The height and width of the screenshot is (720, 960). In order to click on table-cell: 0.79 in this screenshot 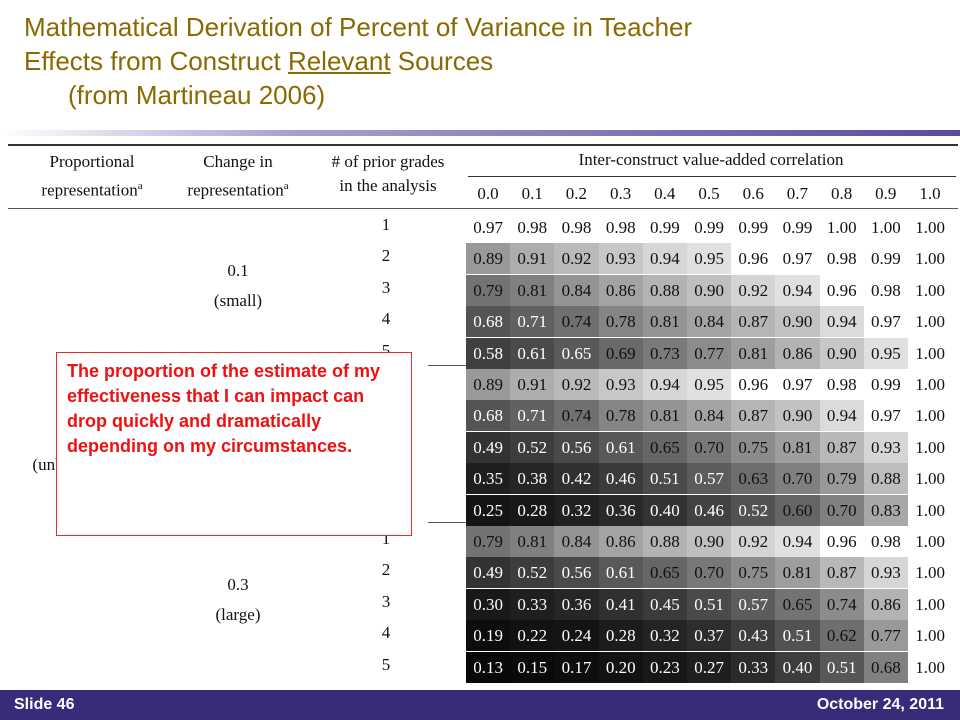, I will do `click(488, 290)`.